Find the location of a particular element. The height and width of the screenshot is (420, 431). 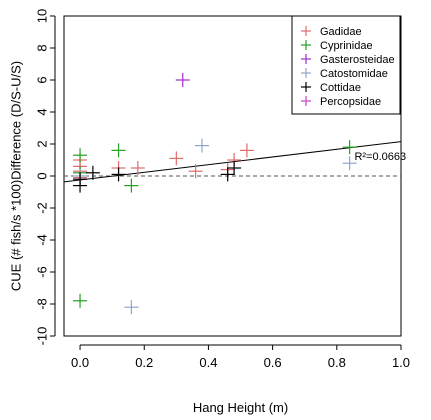

legend-box is located at coordinates (346, 65).